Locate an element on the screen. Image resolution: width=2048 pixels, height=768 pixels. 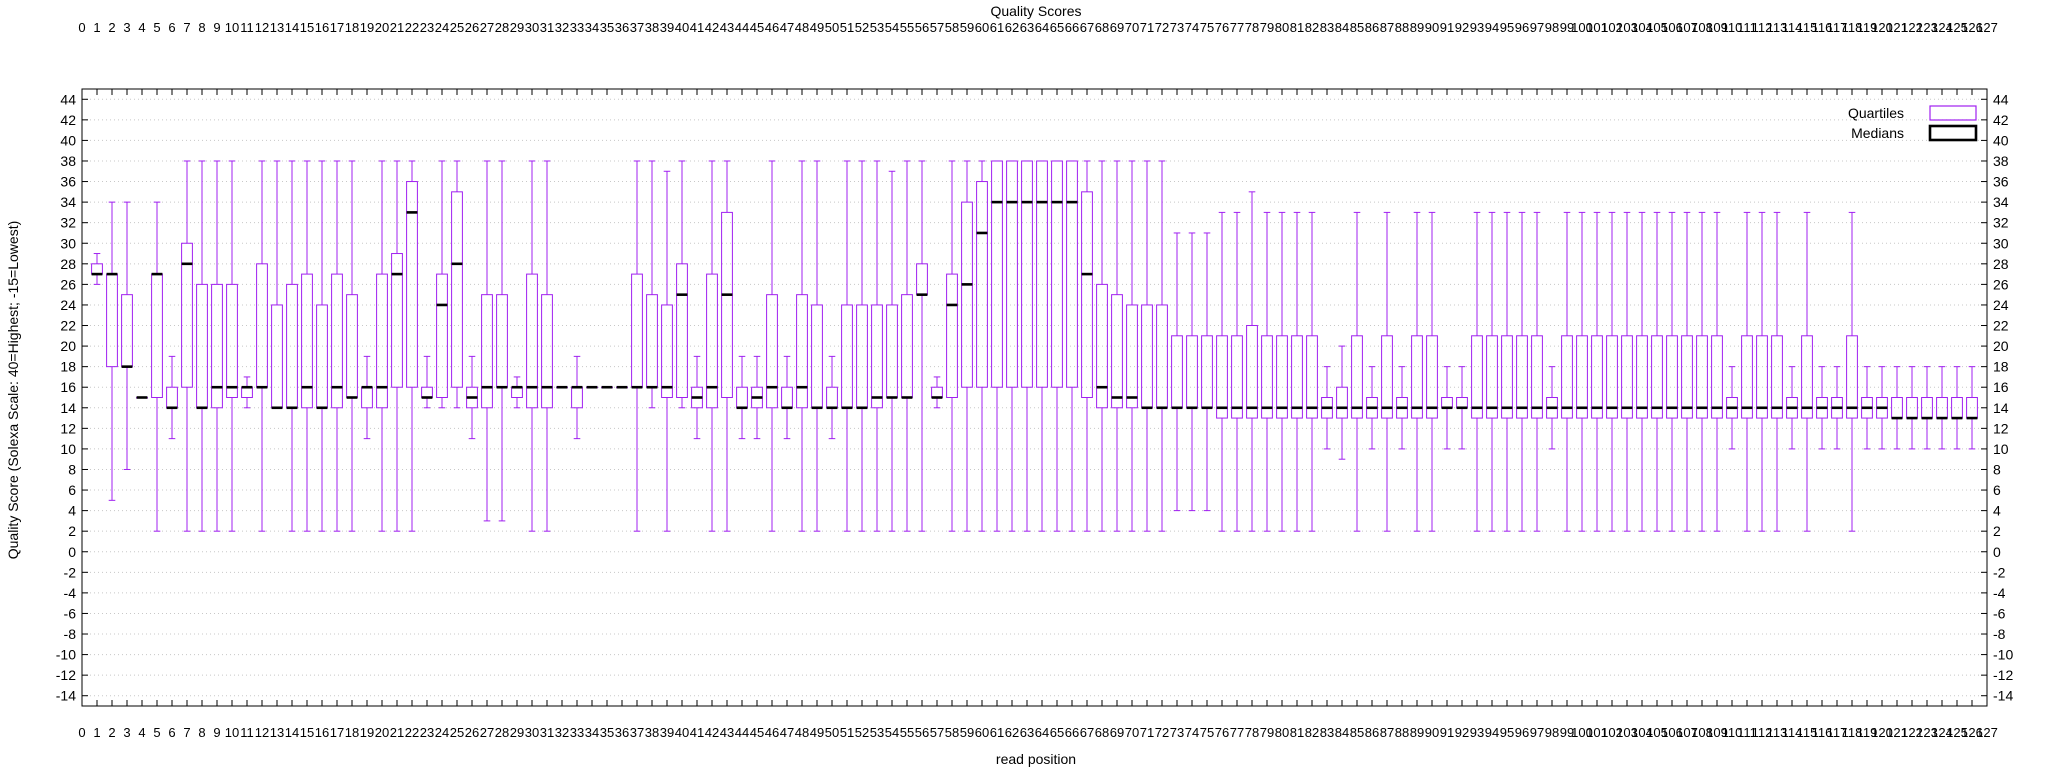
x-tick-label-bottom: 46 is located at coordinates (772, 732).